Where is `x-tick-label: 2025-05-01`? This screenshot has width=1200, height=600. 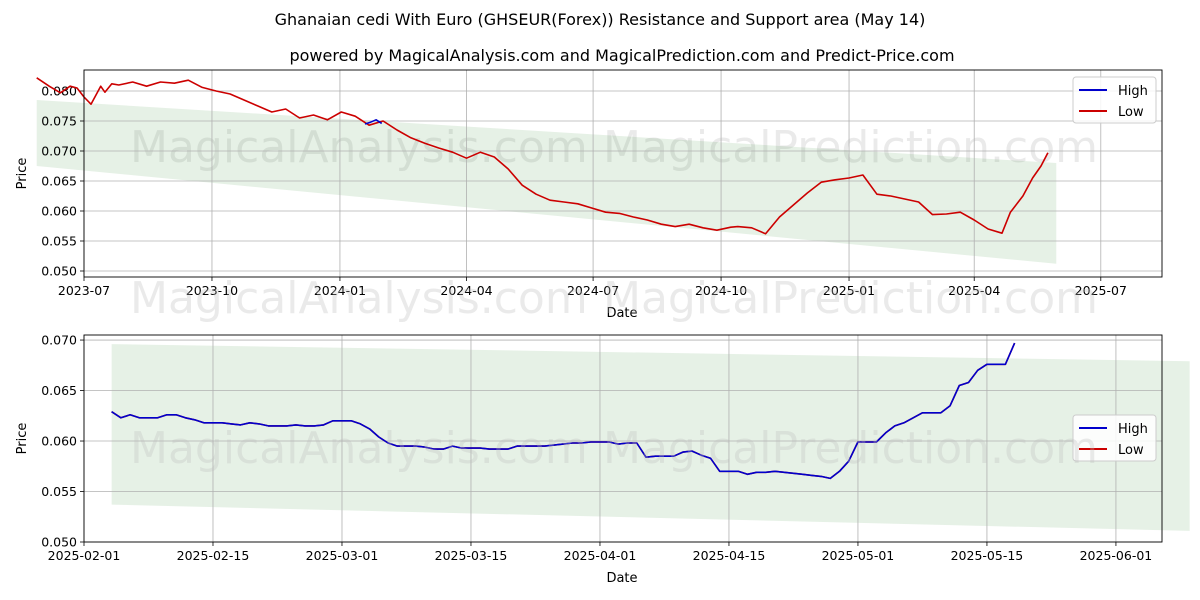
x-tick-label: 2025-05-01 is located at coordinates (858, 555).